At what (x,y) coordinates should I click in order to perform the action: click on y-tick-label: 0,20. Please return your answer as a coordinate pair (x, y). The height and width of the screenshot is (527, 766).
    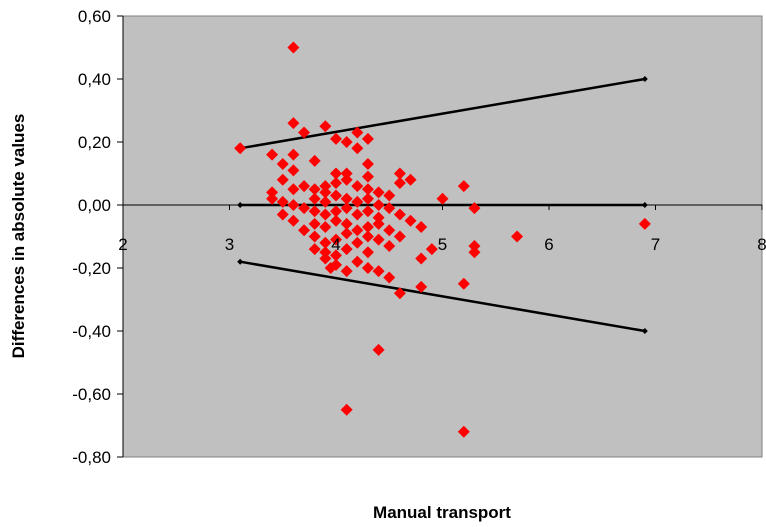
    Looking at the image, I should click on (94, 142).